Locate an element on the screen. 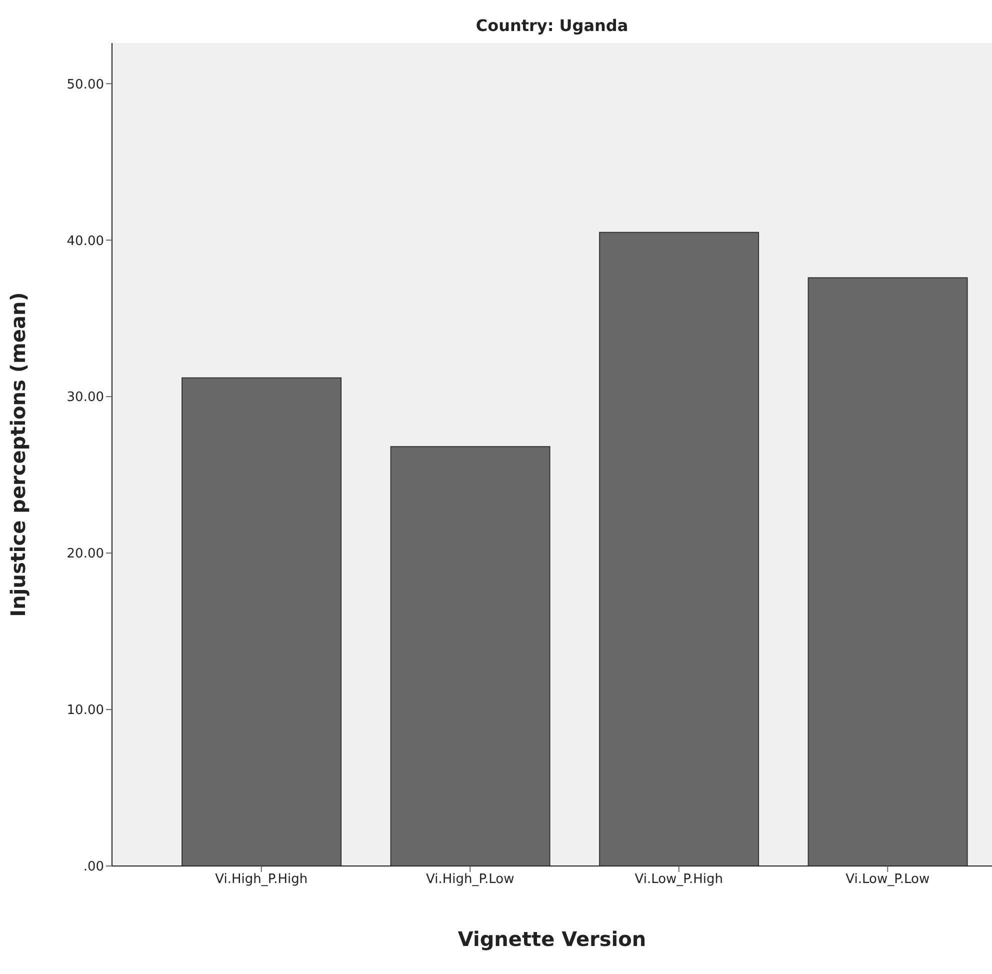 The height and width of the screenshot is (974, 992). x-tick-label: Vi.High_P.High is located at coordinates (261, 880).